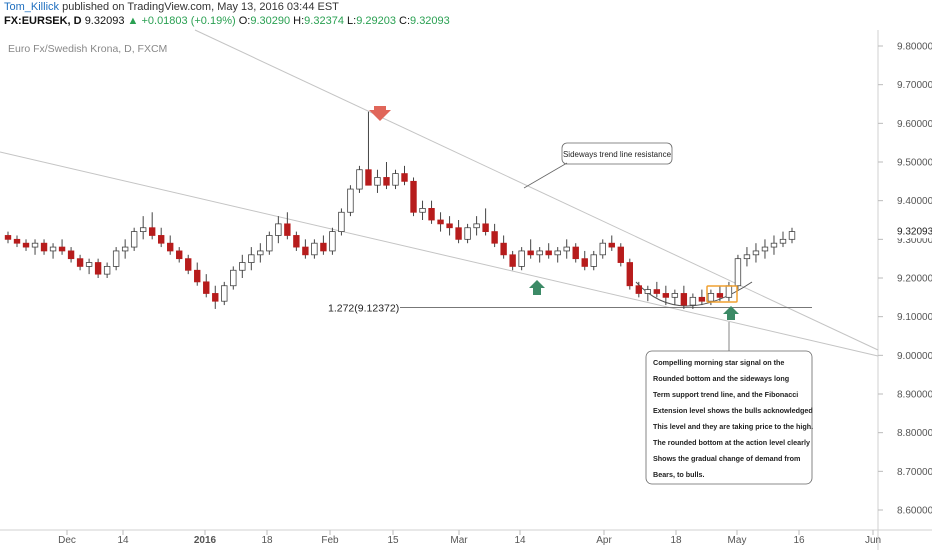  Describe the element at coordinates (405, 21) in the screenshot. I see `close-label: C:` at that location.